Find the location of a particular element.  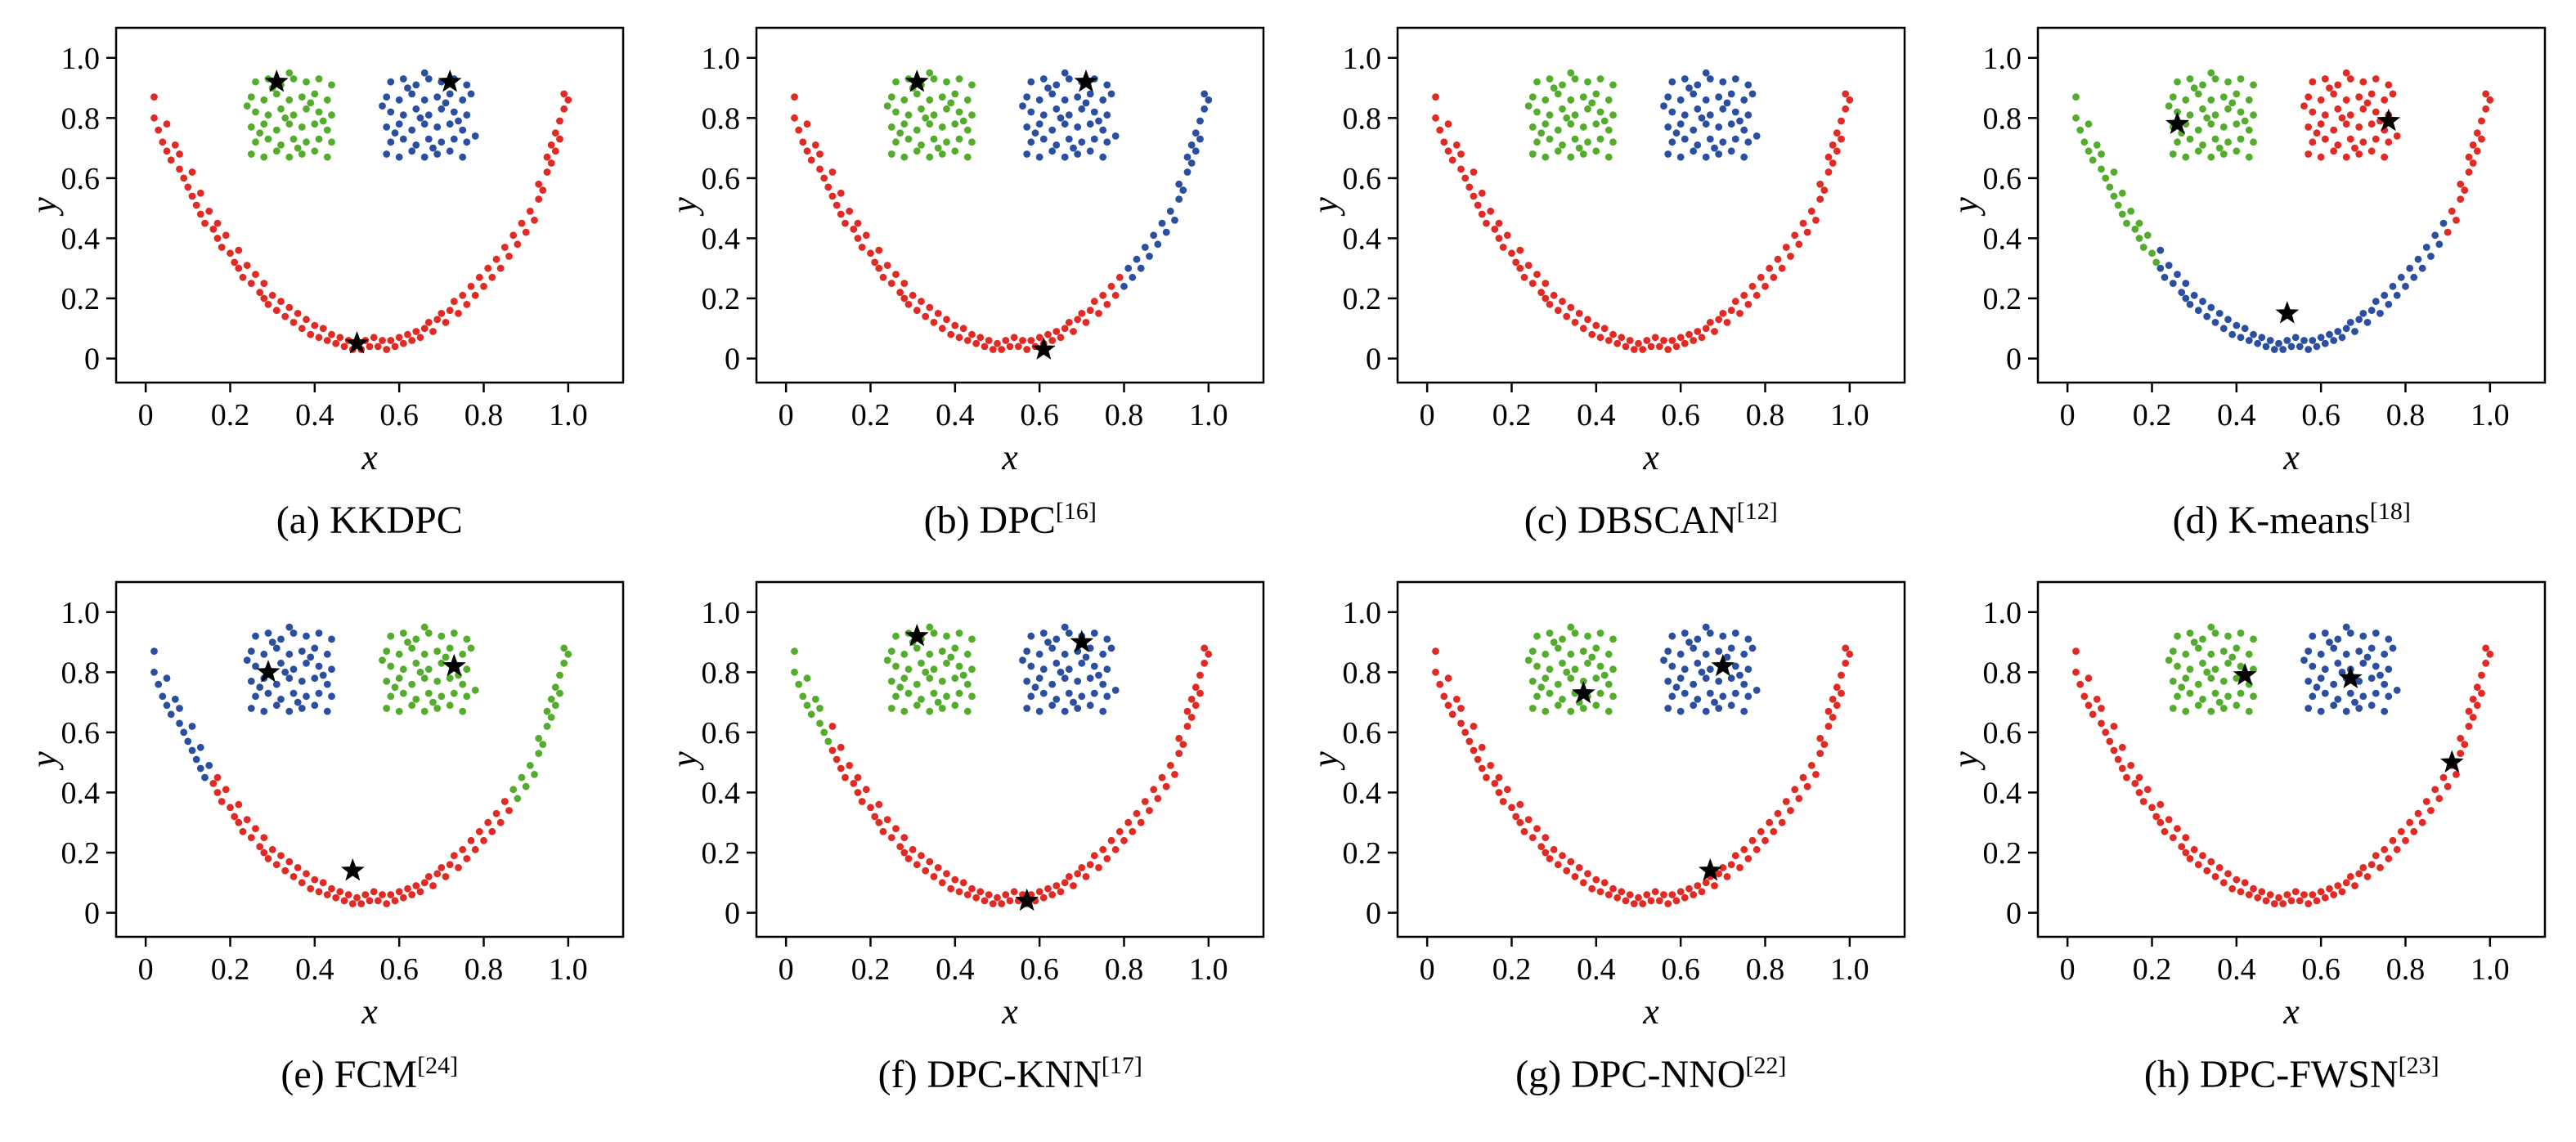

y-tick-label: 1.0 is located at coordinates (2003, 59).